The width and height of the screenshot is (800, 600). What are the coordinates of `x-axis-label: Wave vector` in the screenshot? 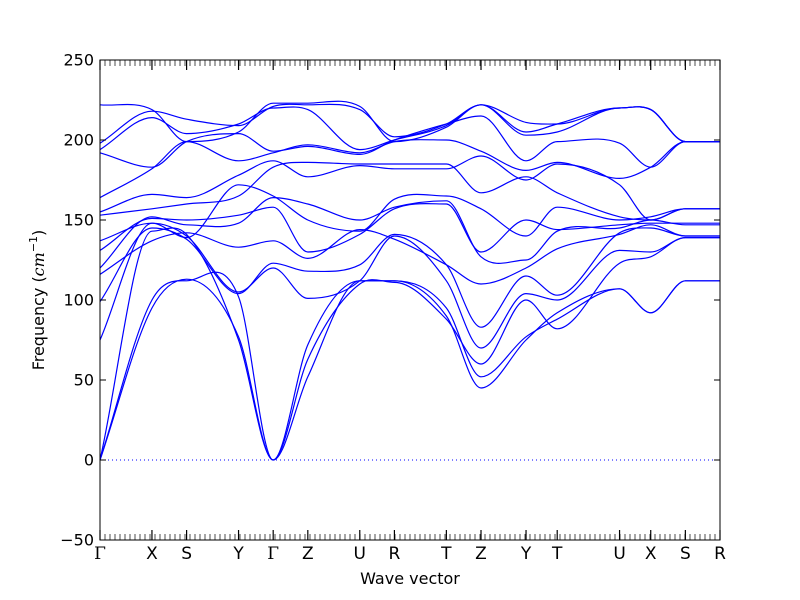 It's located at (410, 578).